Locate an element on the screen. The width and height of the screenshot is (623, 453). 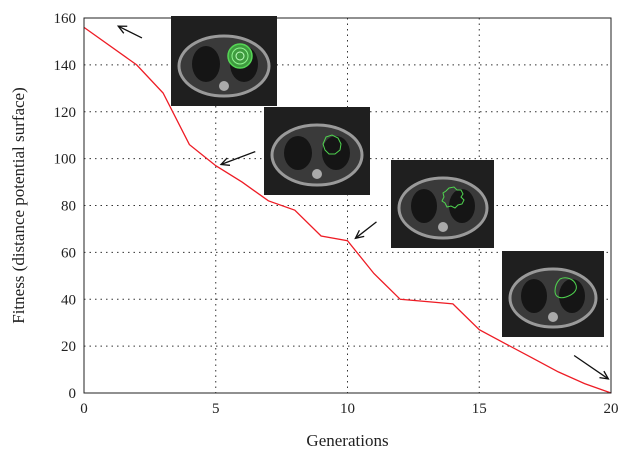
x-tick-label: 15 is located at coordinates (479, 409).